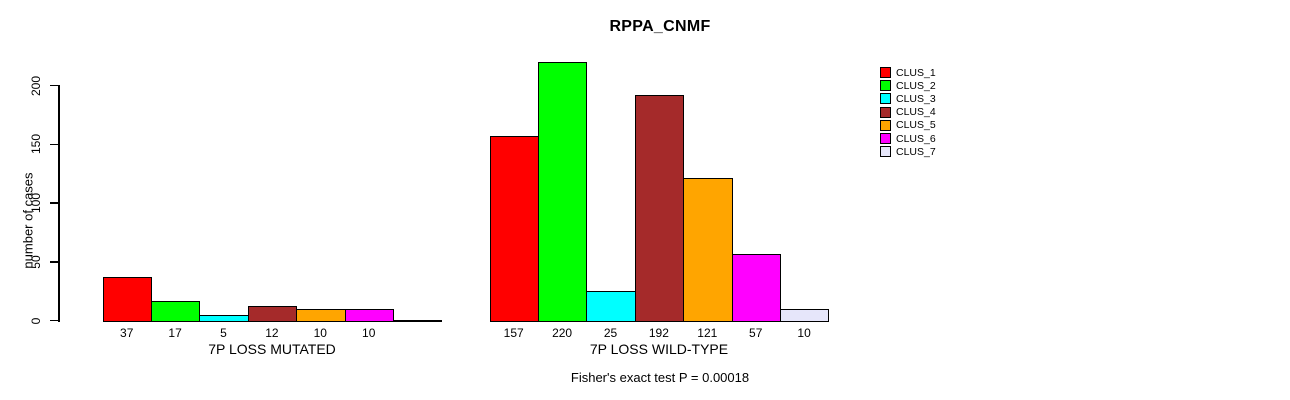 This screenshot has width=1290, height=400. What do you see at coordinates (916, 138) in the screenshot?
I see `legend-label: CLUS_6` at bounding box center [916, 138].